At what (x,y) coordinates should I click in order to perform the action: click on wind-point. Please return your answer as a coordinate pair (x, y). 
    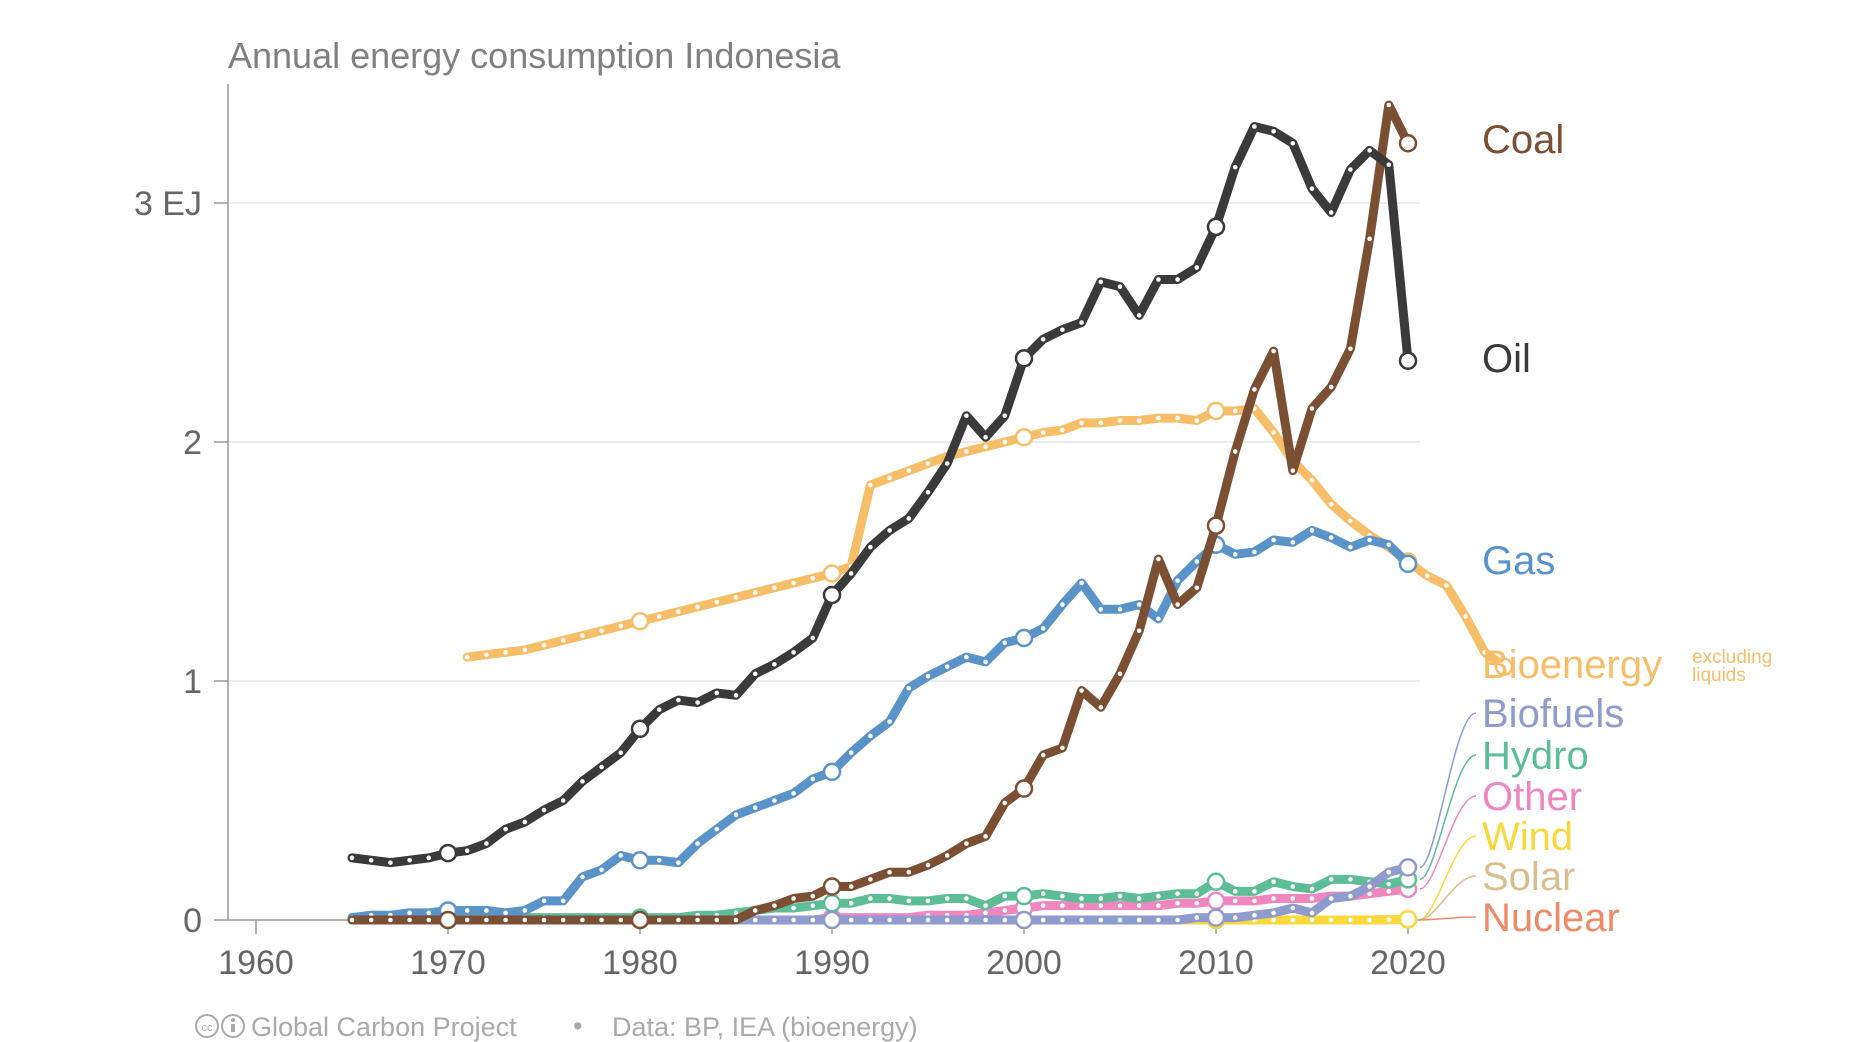
    Looking at the image, I should click on (1369, 920).